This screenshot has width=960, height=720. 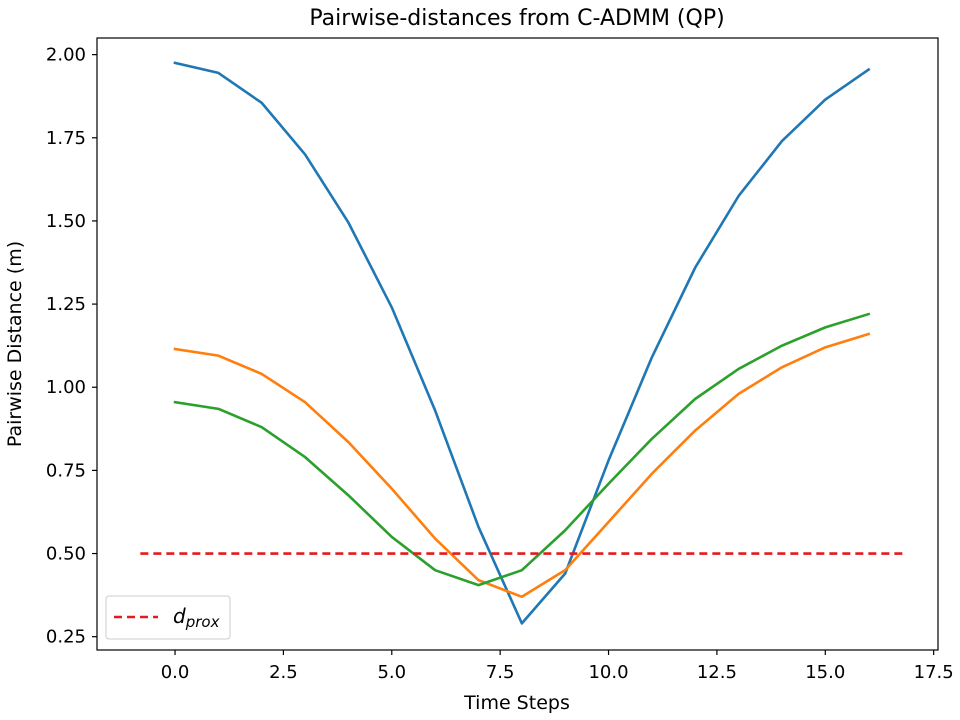 I want to click on legend-label-dprox: dprox, so click(x=196, y=617).